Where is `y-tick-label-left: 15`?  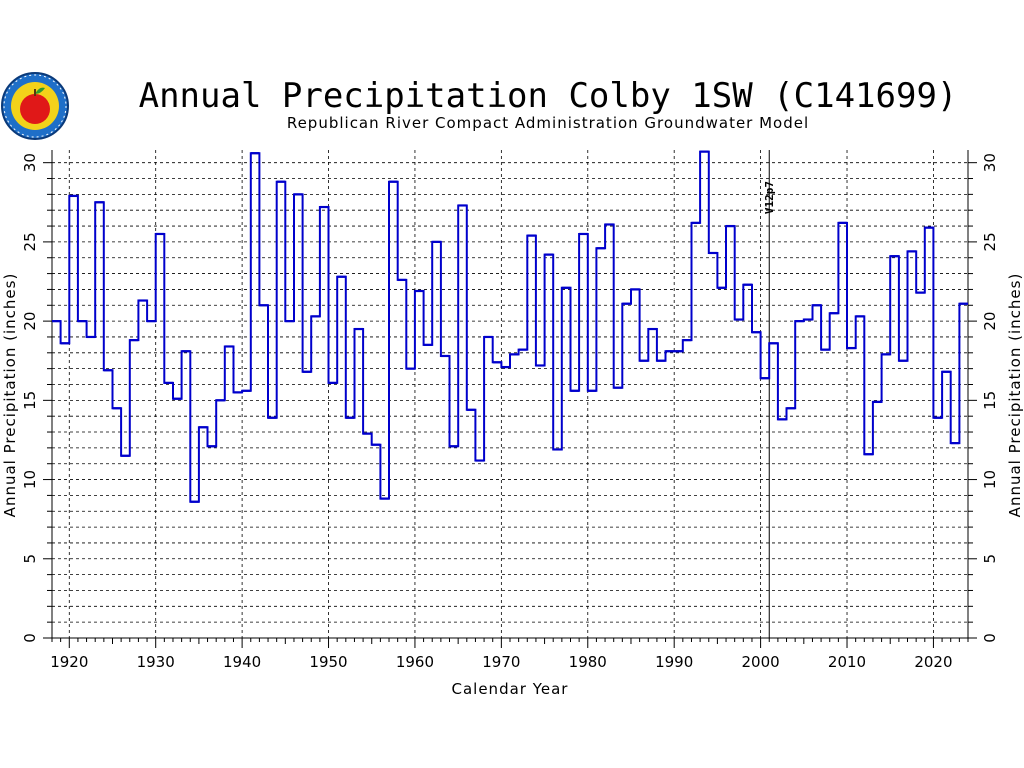 y-tick-label-left: 15 is located at coordinates (30, 400).